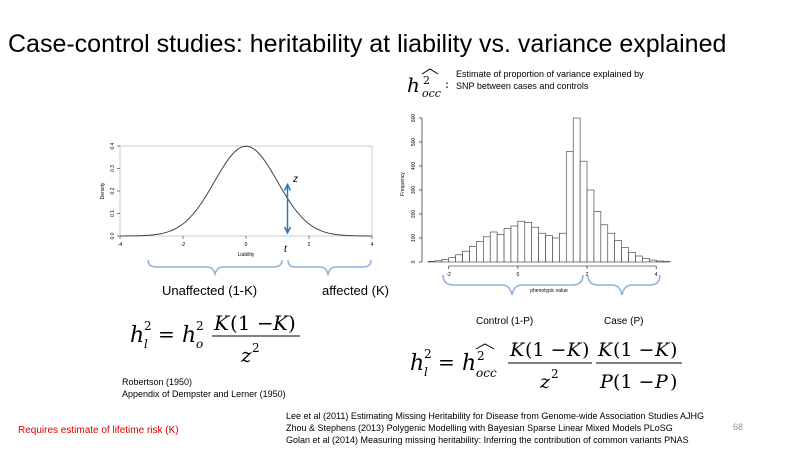  I want to click on case-bracket, so click(624, 285).